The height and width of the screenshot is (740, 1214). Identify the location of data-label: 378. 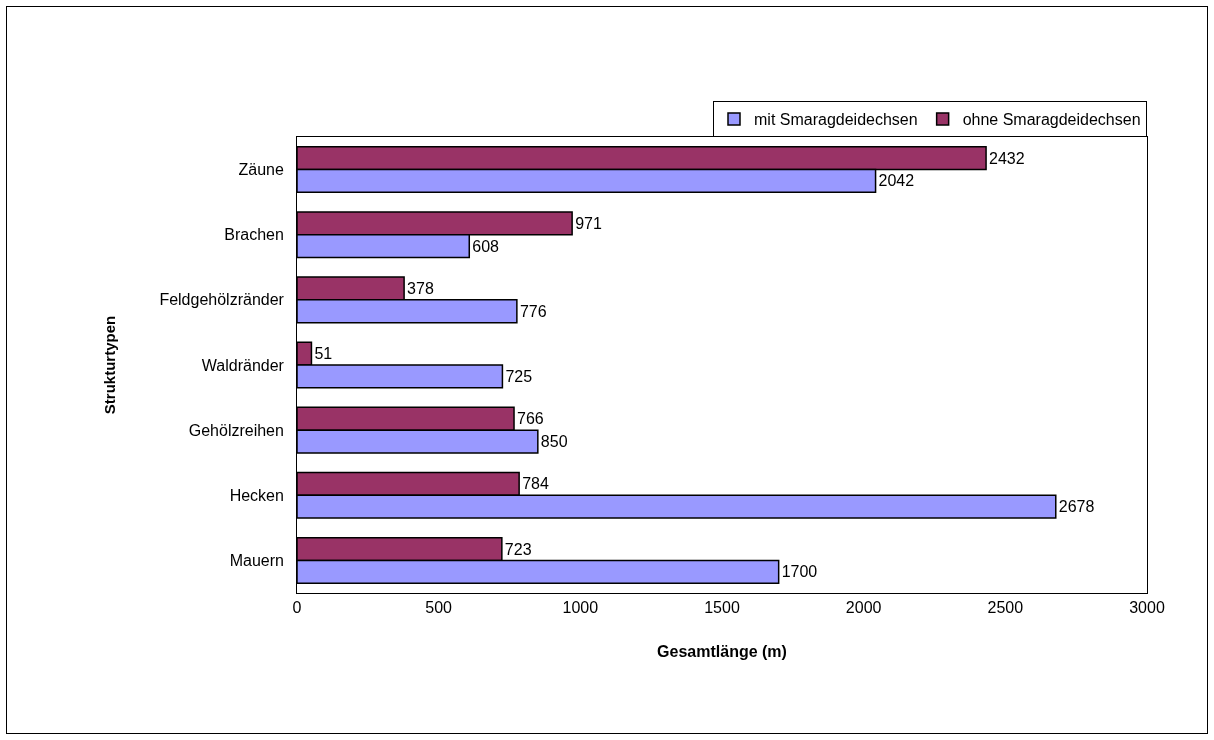
(420, 288).